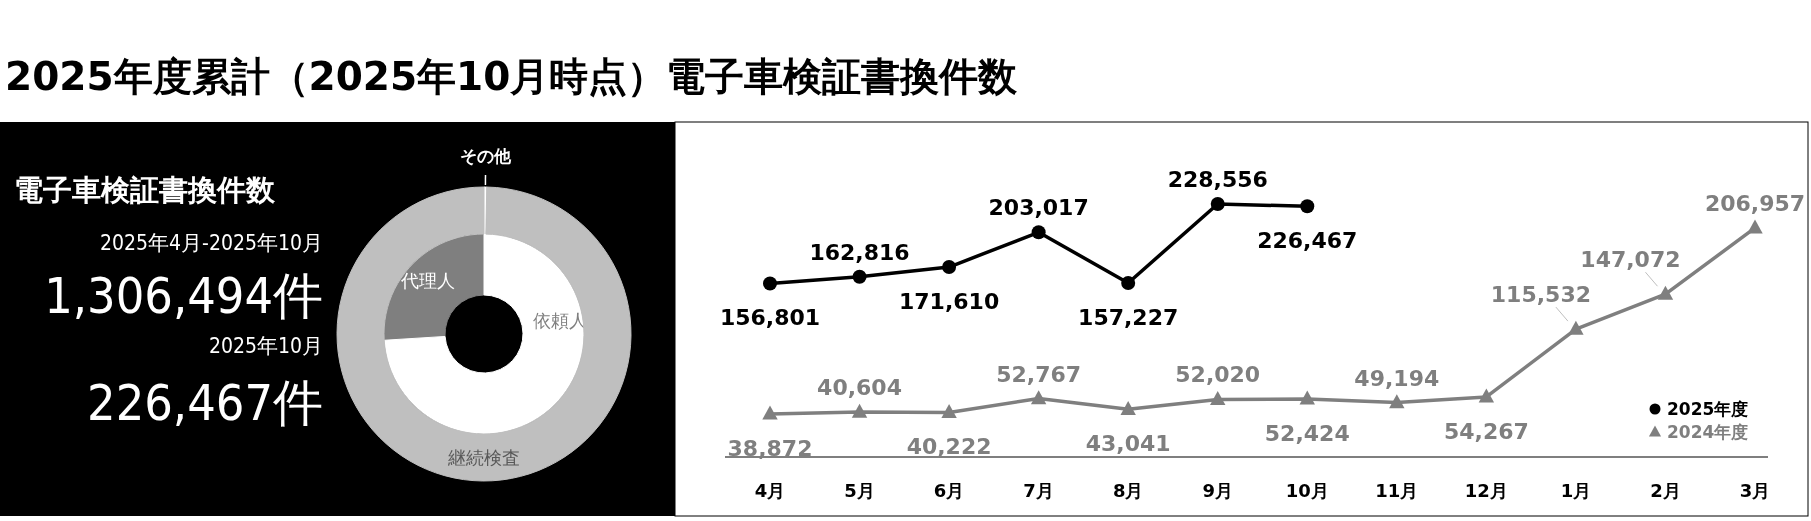  Describe the element at coordinates (1128, 317) in the screenshot. I see `data-label: 157,227` at that location.